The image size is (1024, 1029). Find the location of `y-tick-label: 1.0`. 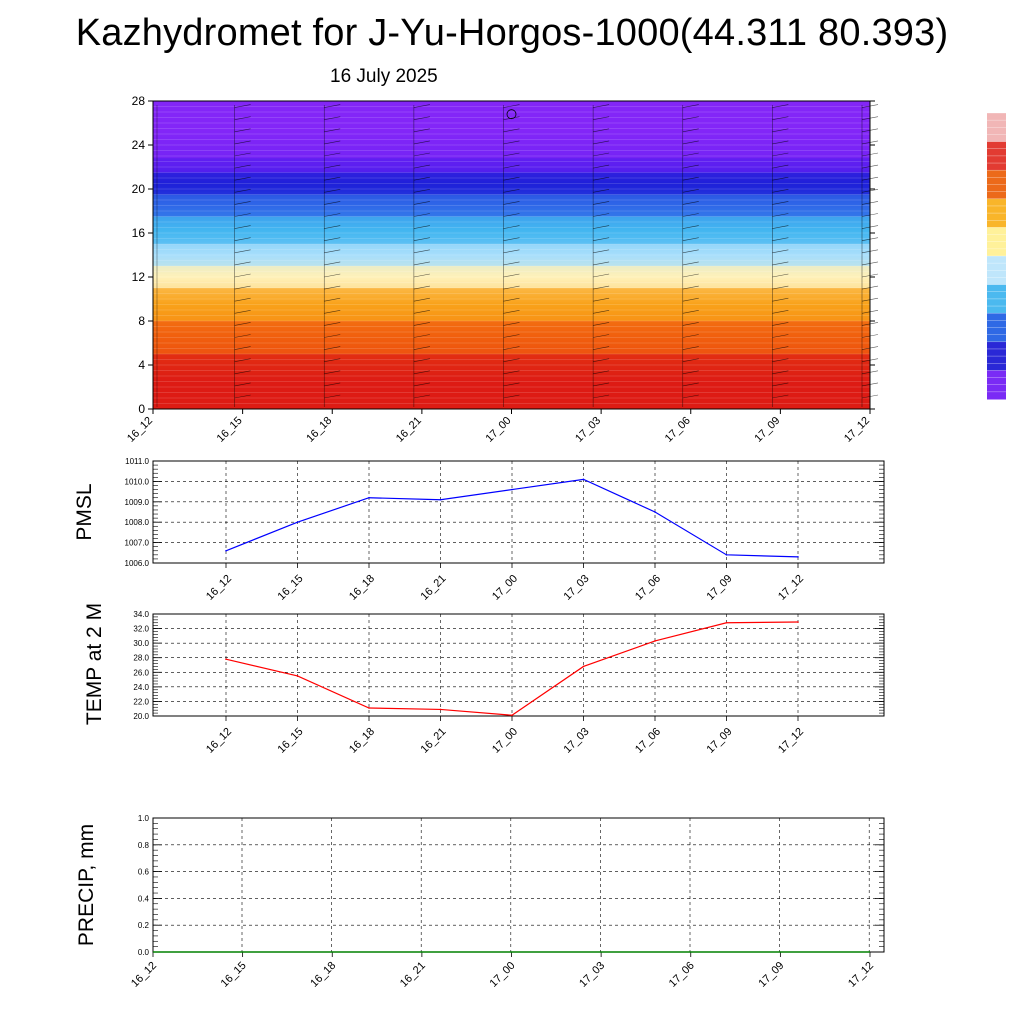

y-tick-label: 1.0 is located at coordinates (144, 818).